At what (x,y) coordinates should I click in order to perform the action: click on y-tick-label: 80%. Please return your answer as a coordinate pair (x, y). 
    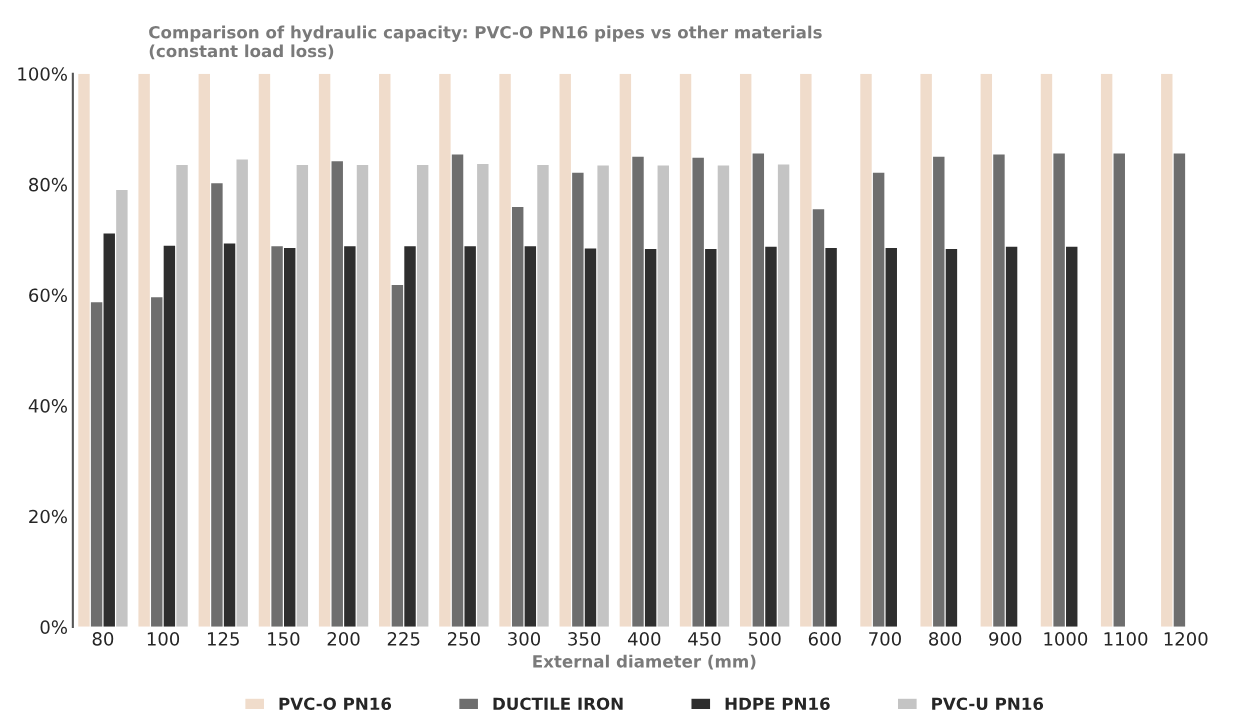
    Looking at the image, I should click on (48, 184).